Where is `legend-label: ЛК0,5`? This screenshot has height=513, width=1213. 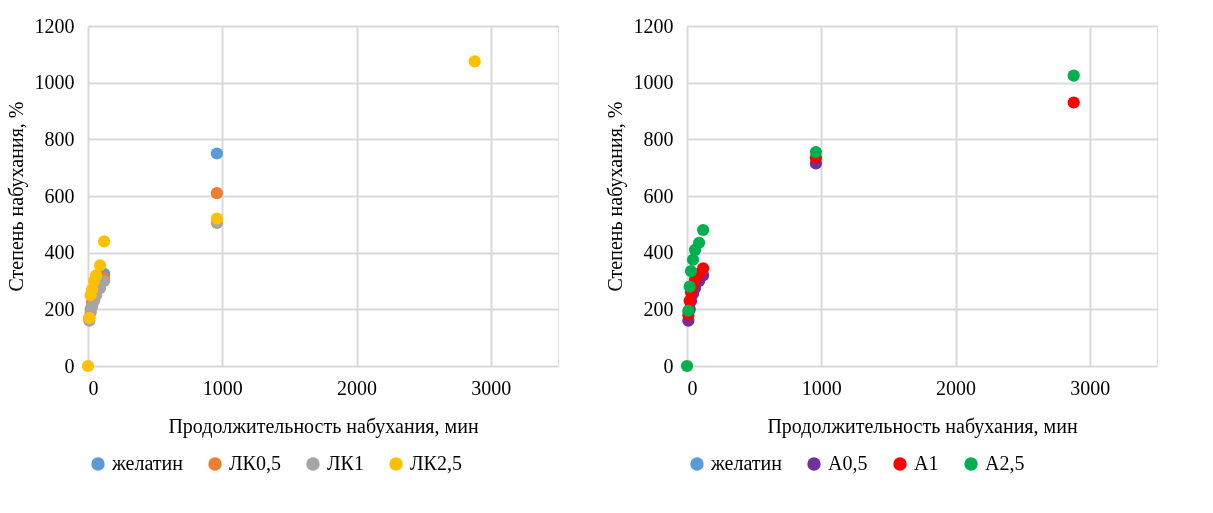
legend-label: ЛК0,5 is located at coordinates (255, 463).